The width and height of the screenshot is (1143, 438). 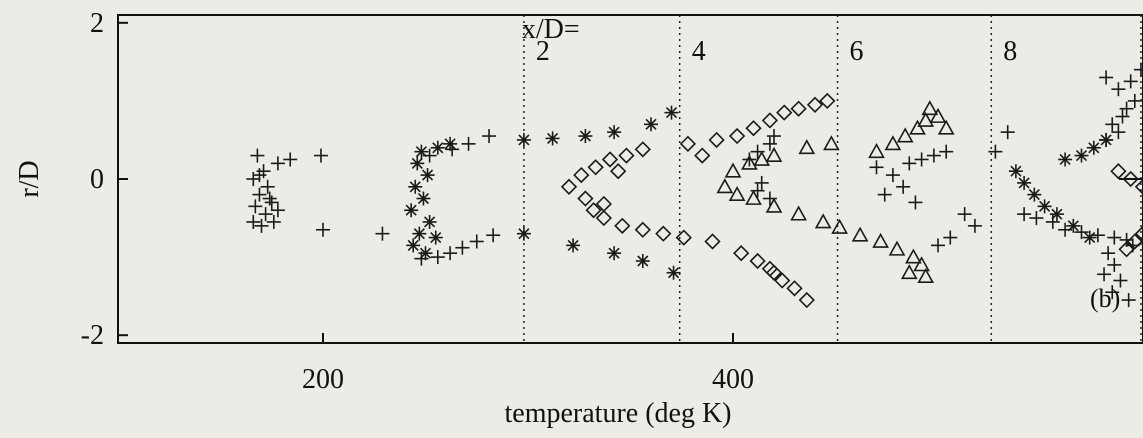 I want to click on panel-label: (b), so click(x=1105, y=298).